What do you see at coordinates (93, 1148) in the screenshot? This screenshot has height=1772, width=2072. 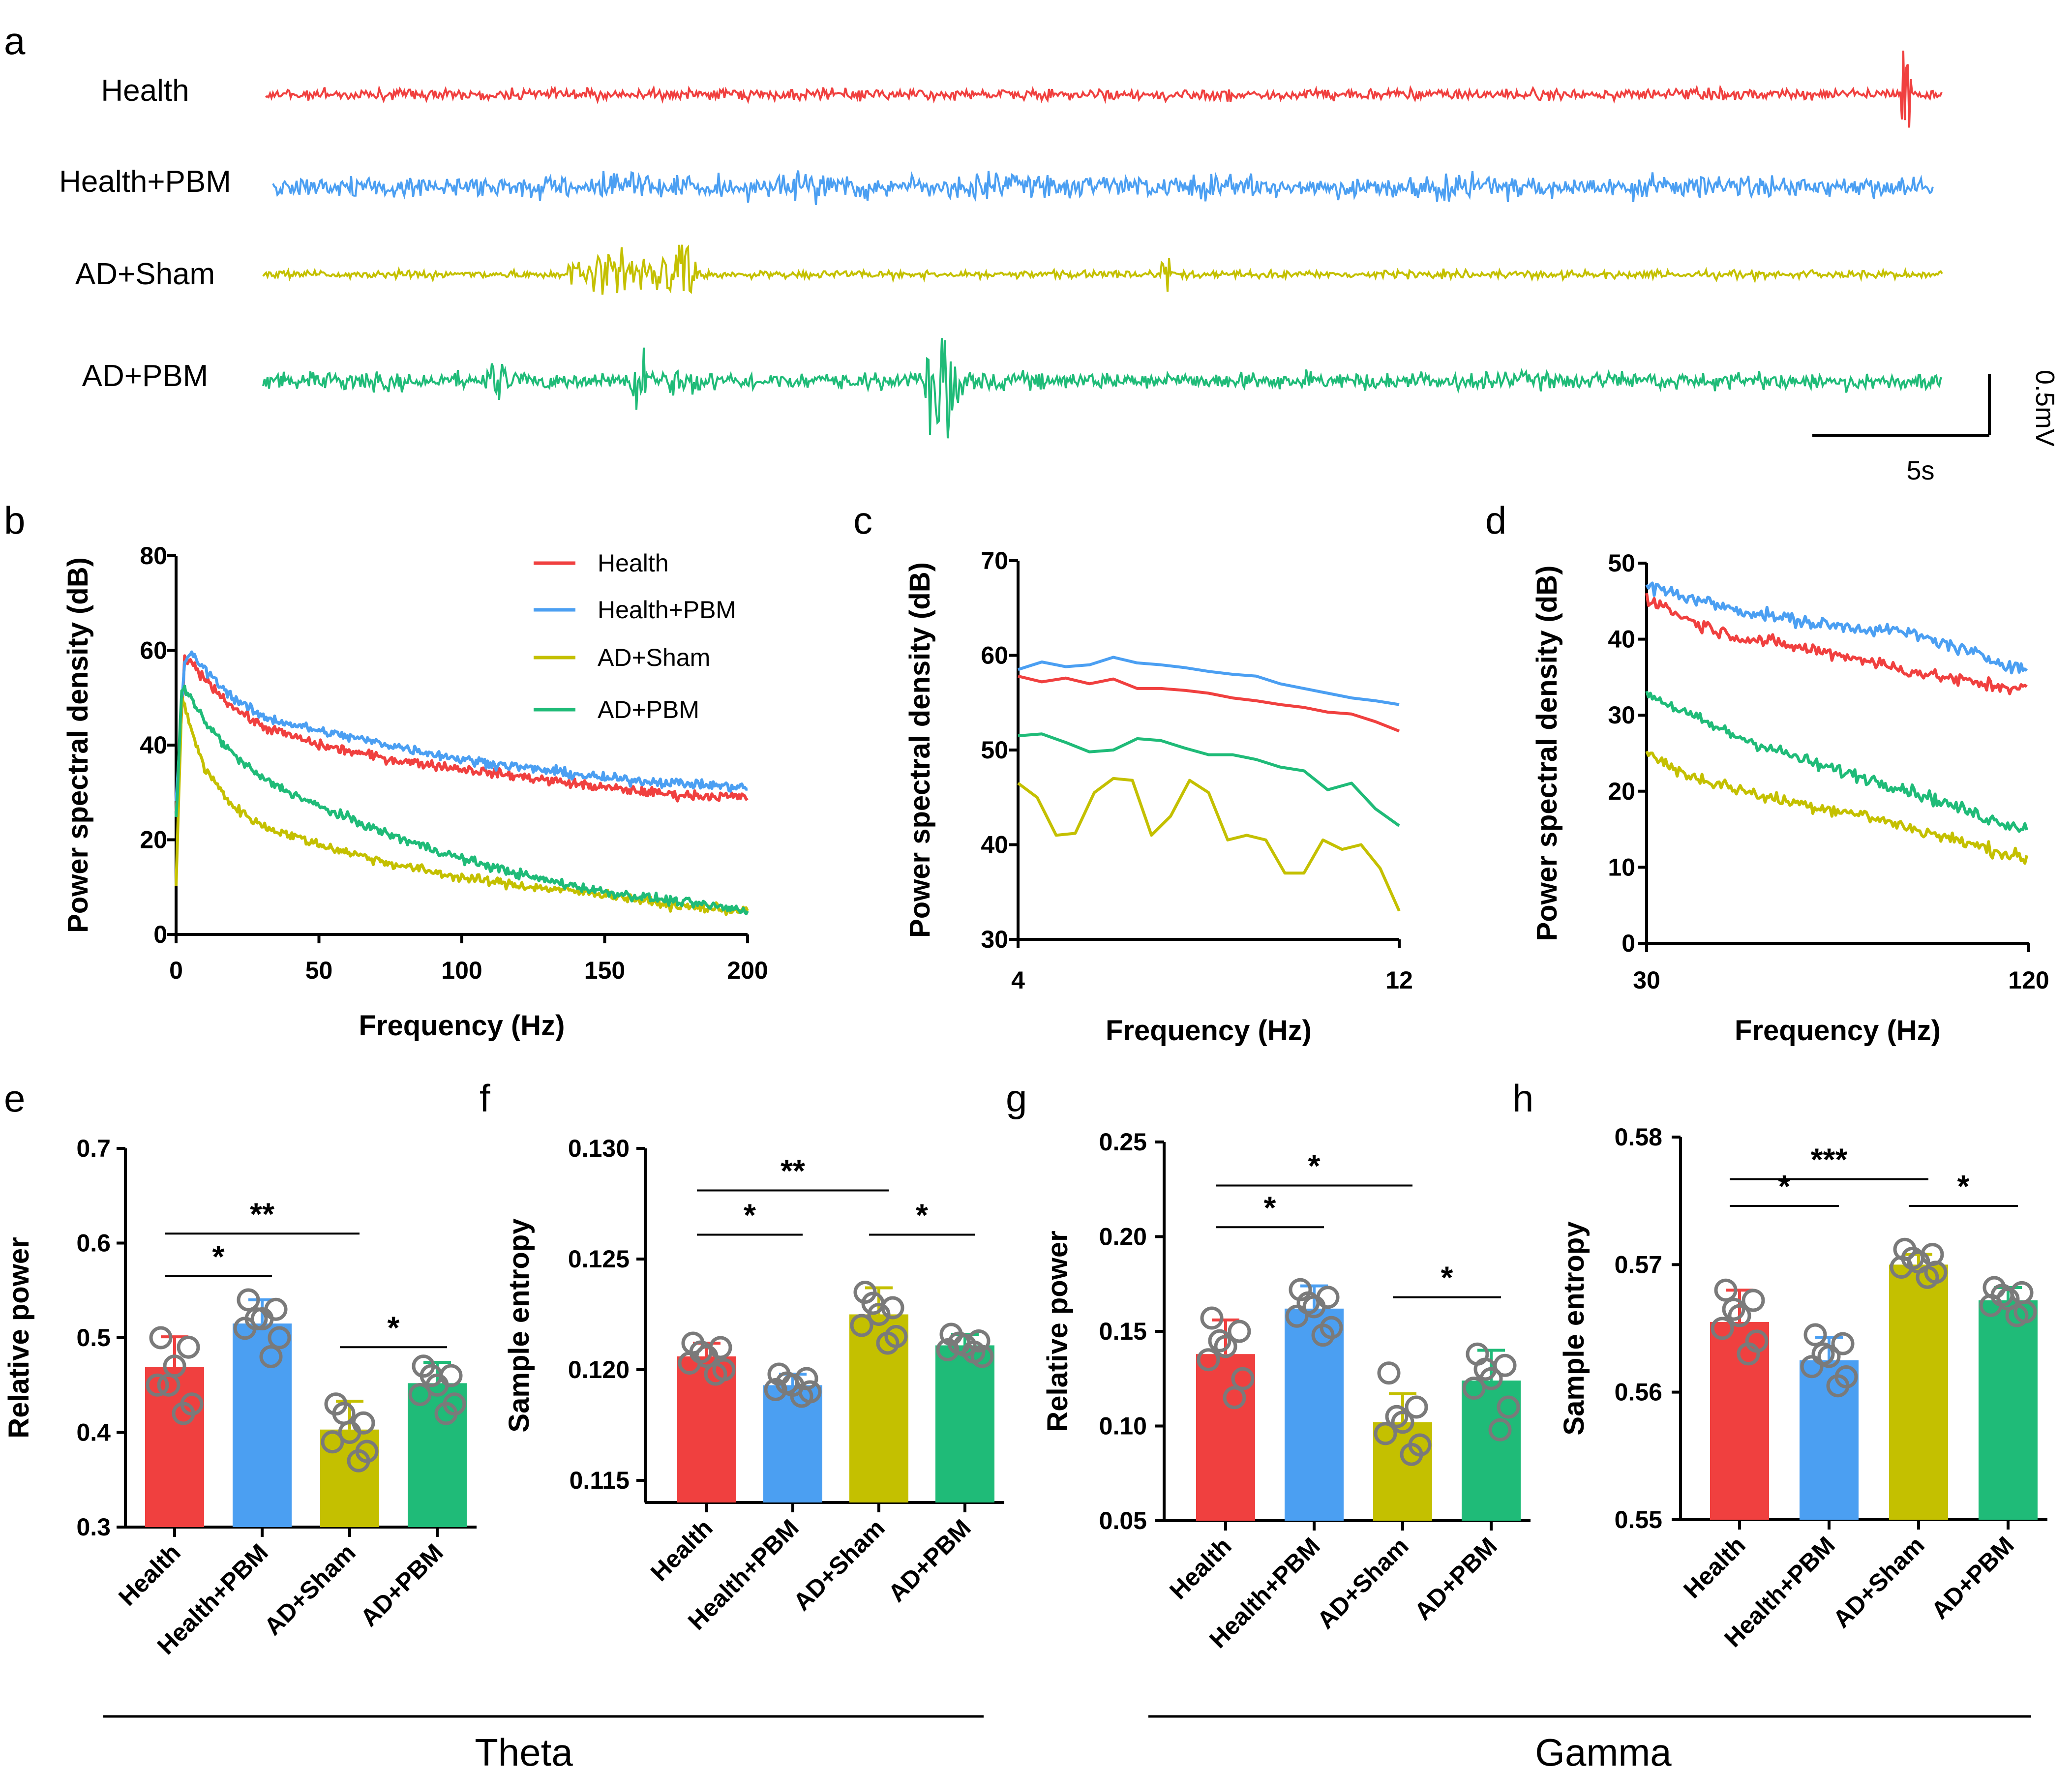 I see `y-tick-label-e: 0.7` at bounding box center [93, 1148].